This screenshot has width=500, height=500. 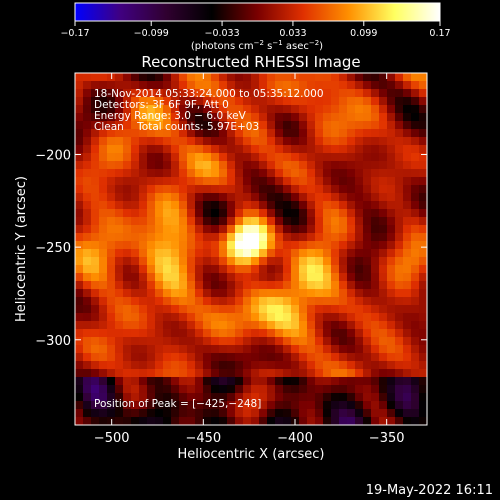 I want to click on y-tick-label: −200, so click(x=53, y=156).